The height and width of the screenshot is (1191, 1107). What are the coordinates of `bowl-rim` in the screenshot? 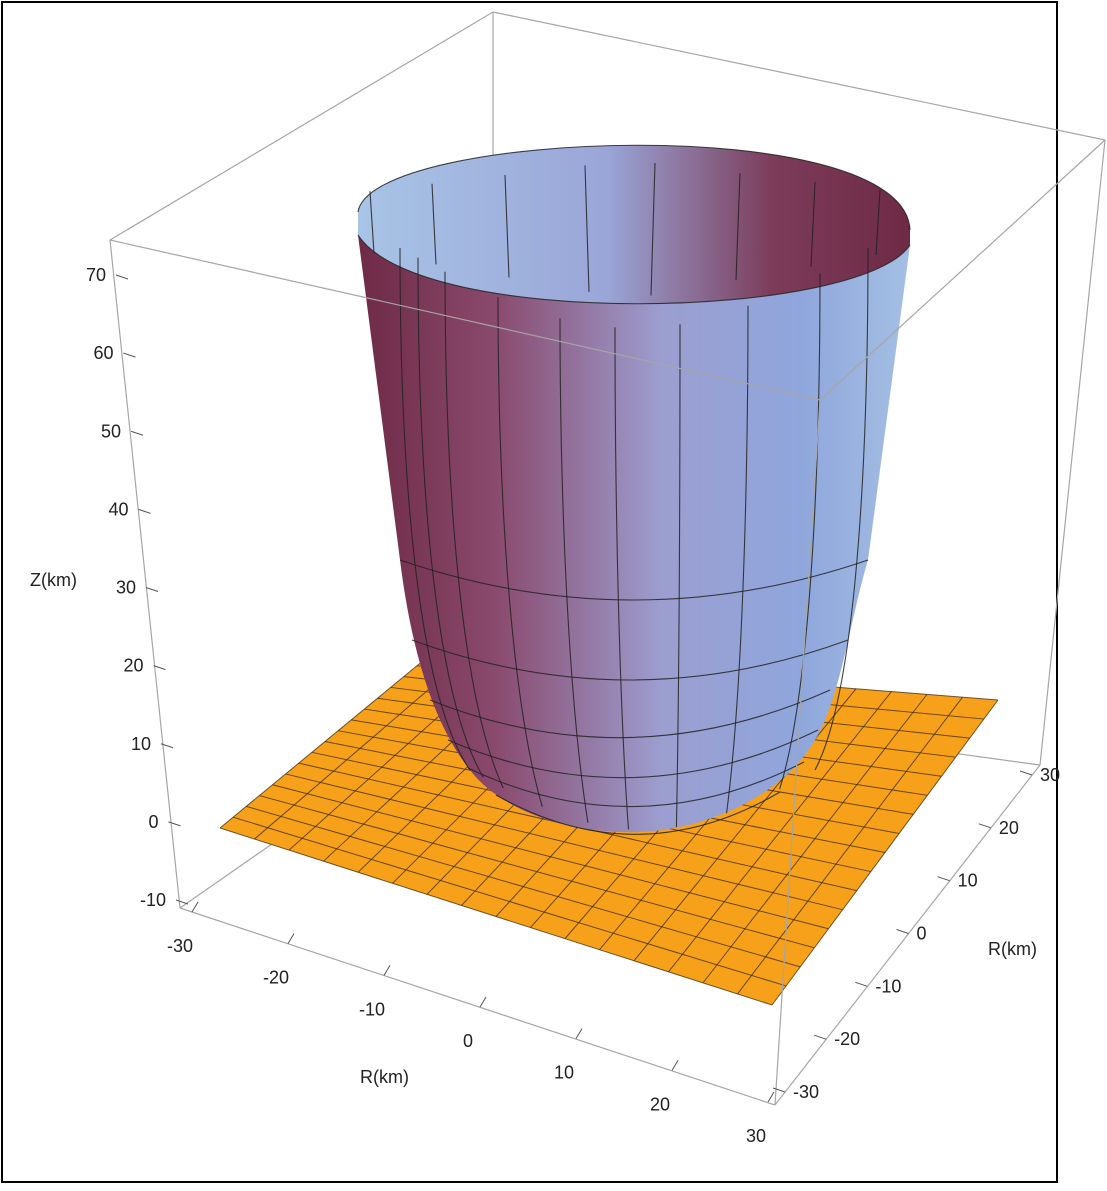 It's located at (634, 187).